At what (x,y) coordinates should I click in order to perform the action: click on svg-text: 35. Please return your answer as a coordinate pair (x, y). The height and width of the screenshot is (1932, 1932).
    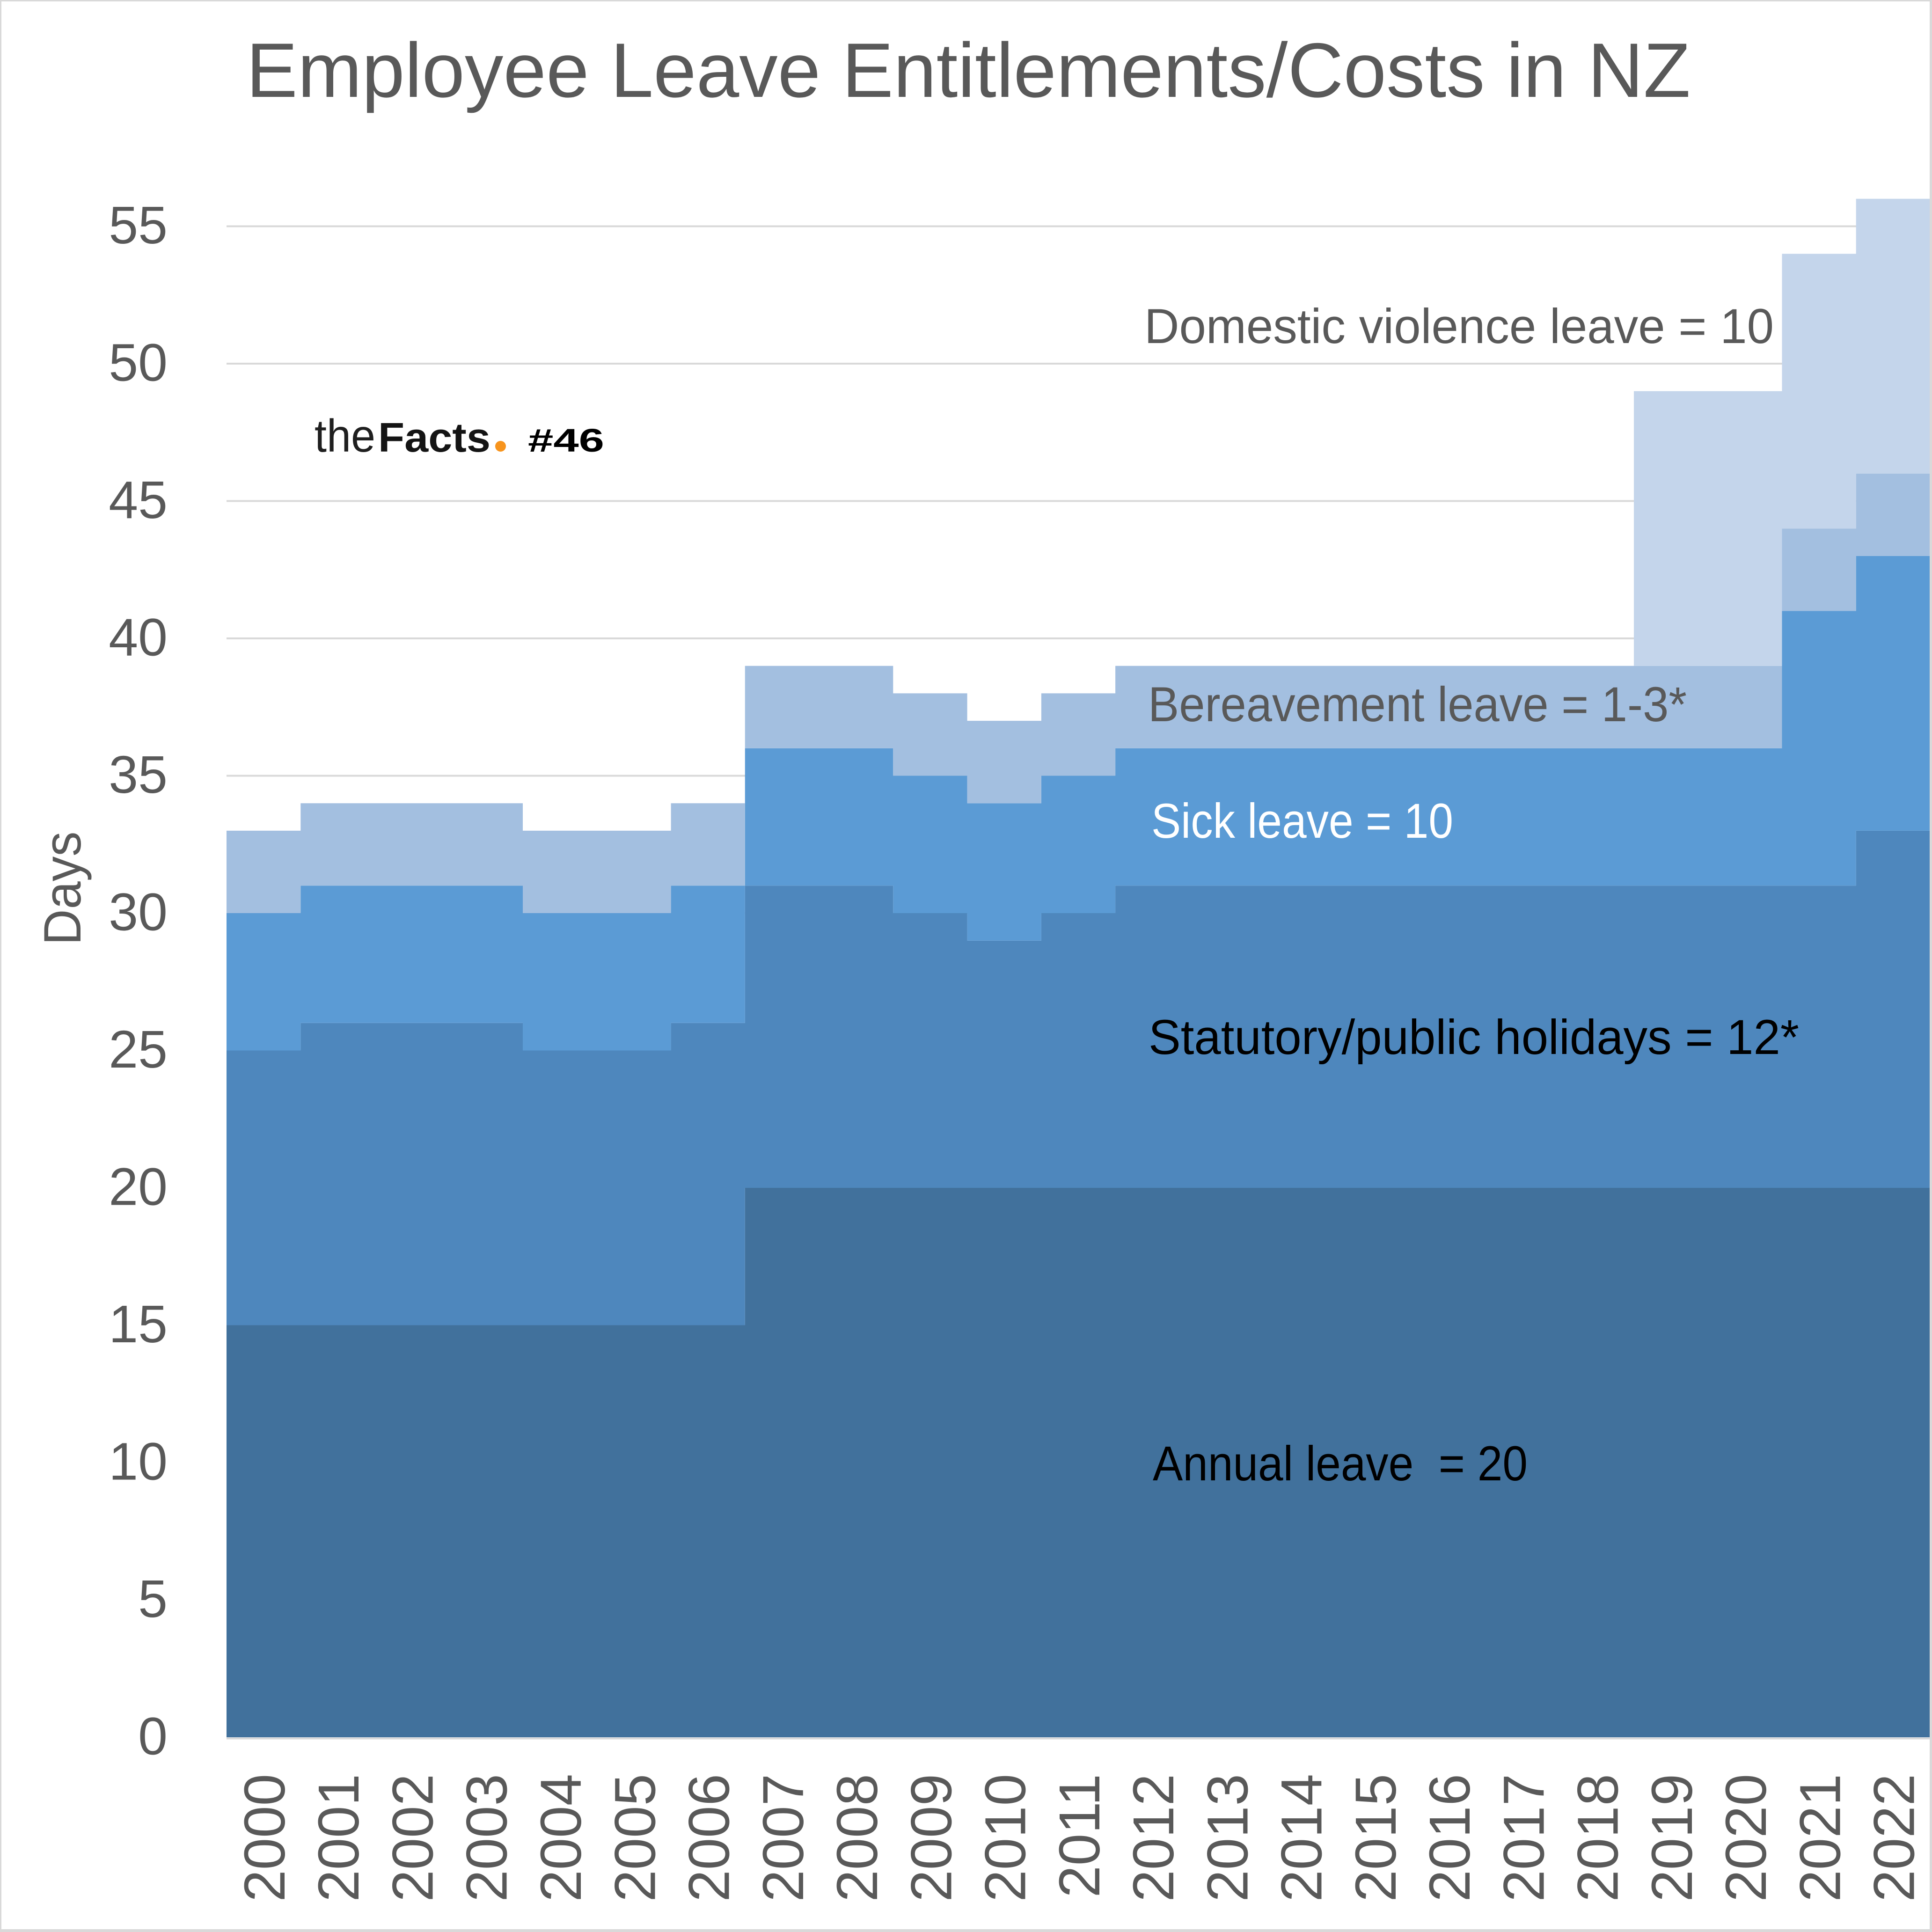
    Looking at the image, I should click on (138, 774).